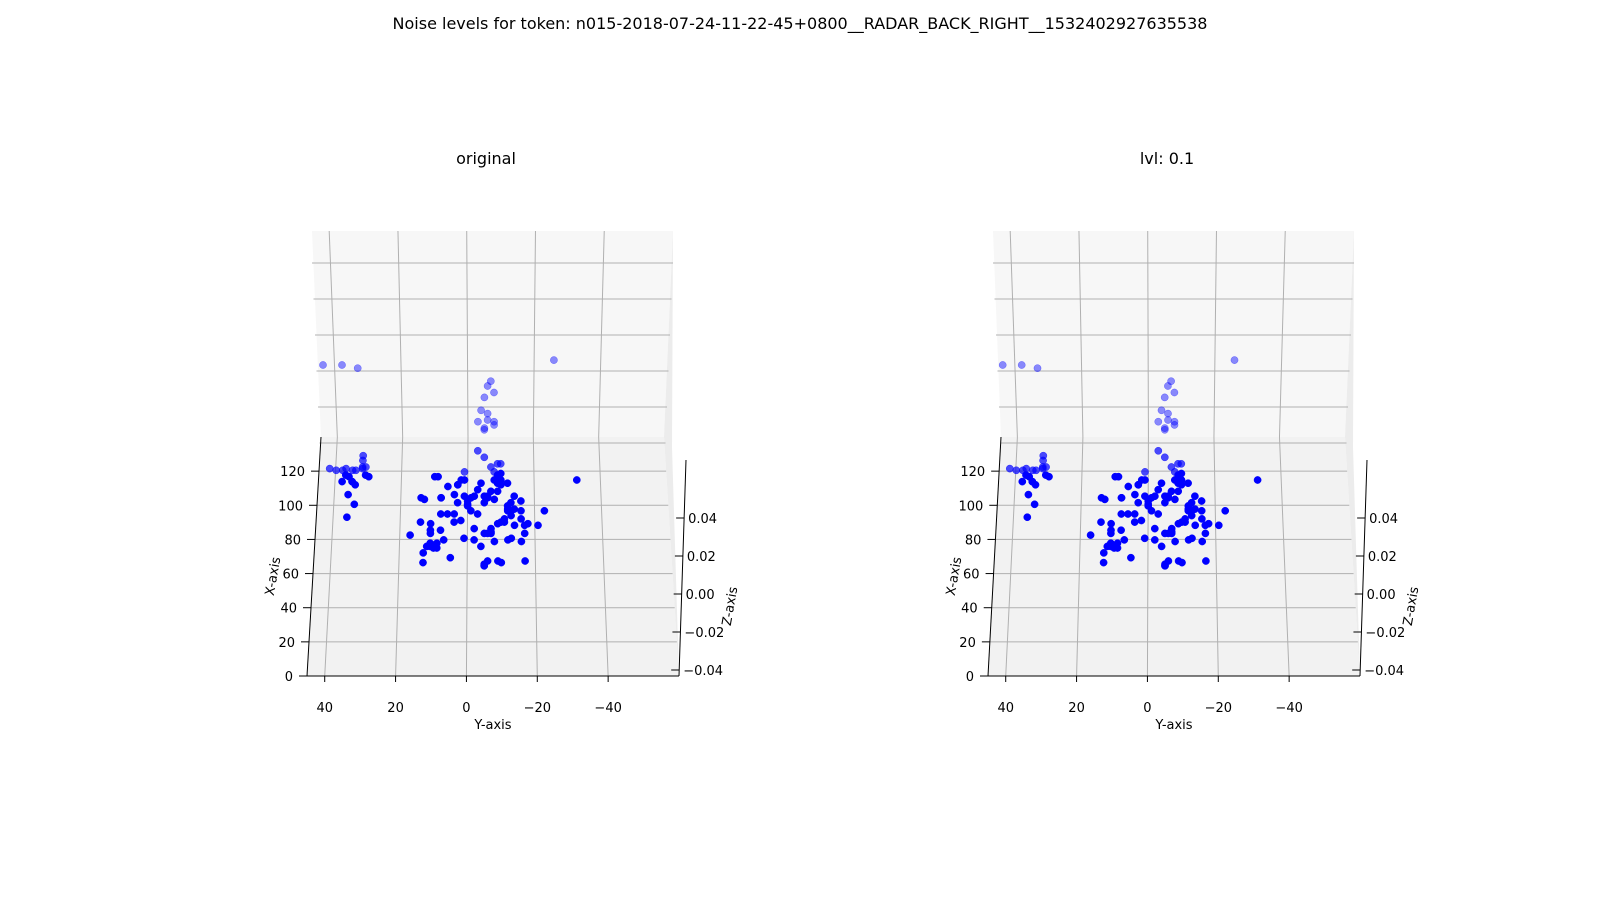 This screenshot has width=1600, height=900. What do you see at coordinates (994, 556) in the screenshot?
I see `x-axis-line` at bounding box center [994, 556].